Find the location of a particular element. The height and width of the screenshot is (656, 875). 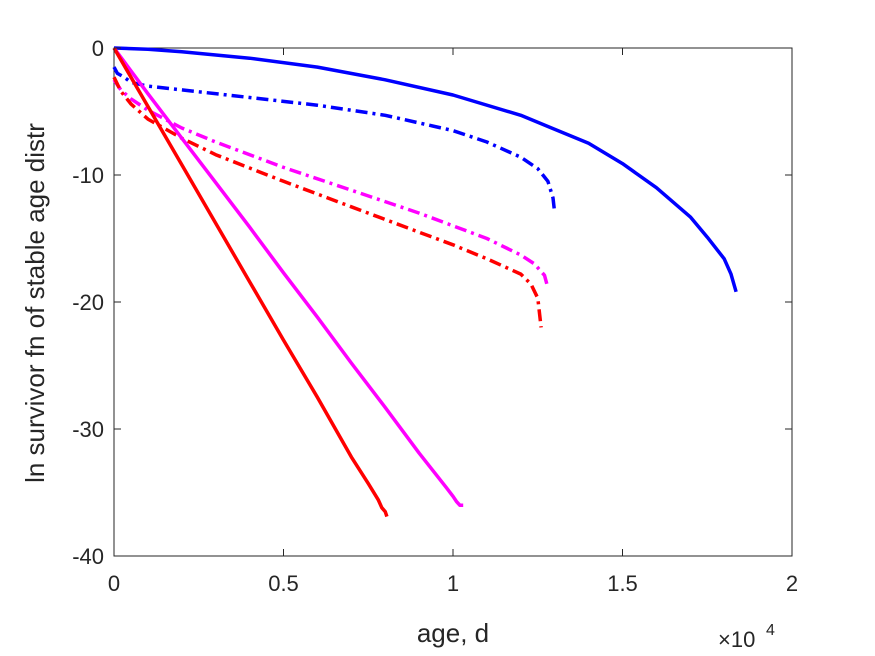

y-tick-label: -30 is located at coordinates (88, 429).